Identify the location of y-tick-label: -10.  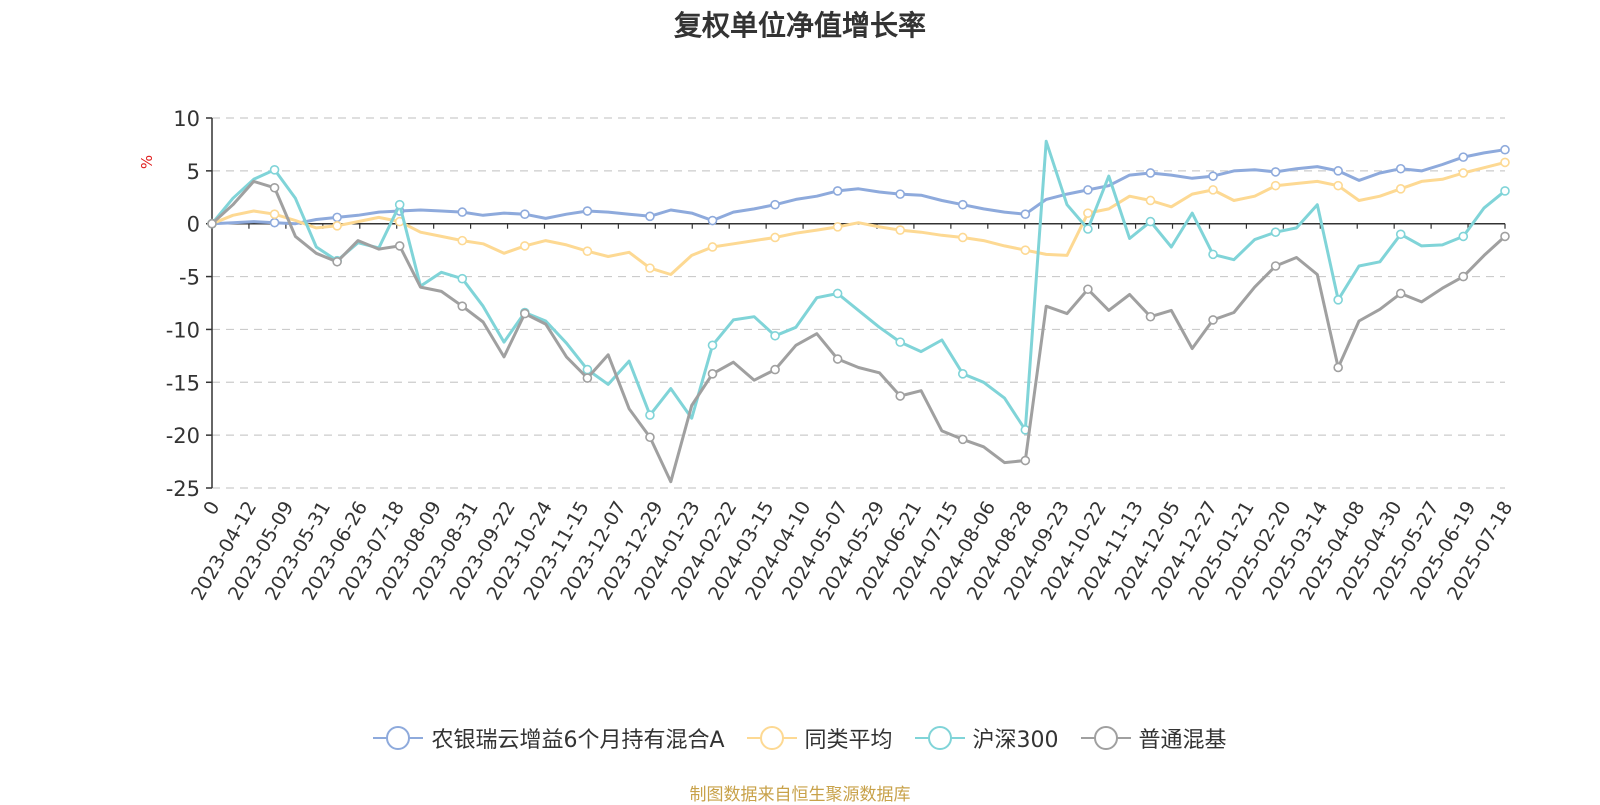
(183, 330).